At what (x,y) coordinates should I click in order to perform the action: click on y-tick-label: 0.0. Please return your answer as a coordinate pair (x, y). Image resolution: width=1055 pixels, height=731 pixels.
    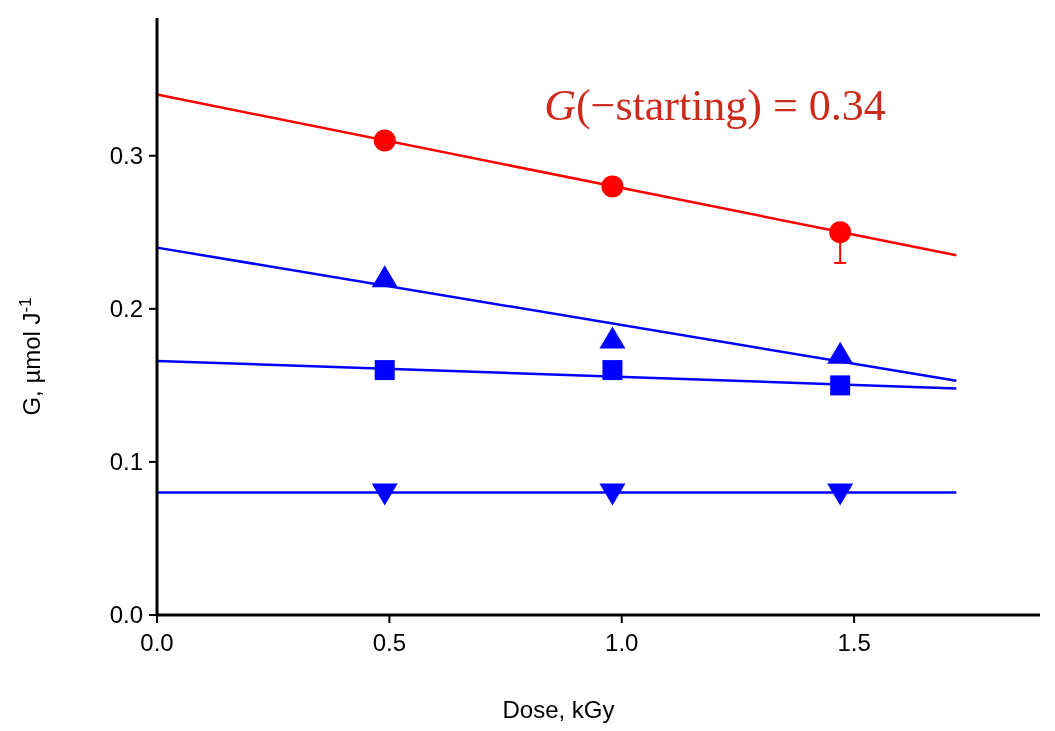
    Looking at the image, I should click on (126, 614).